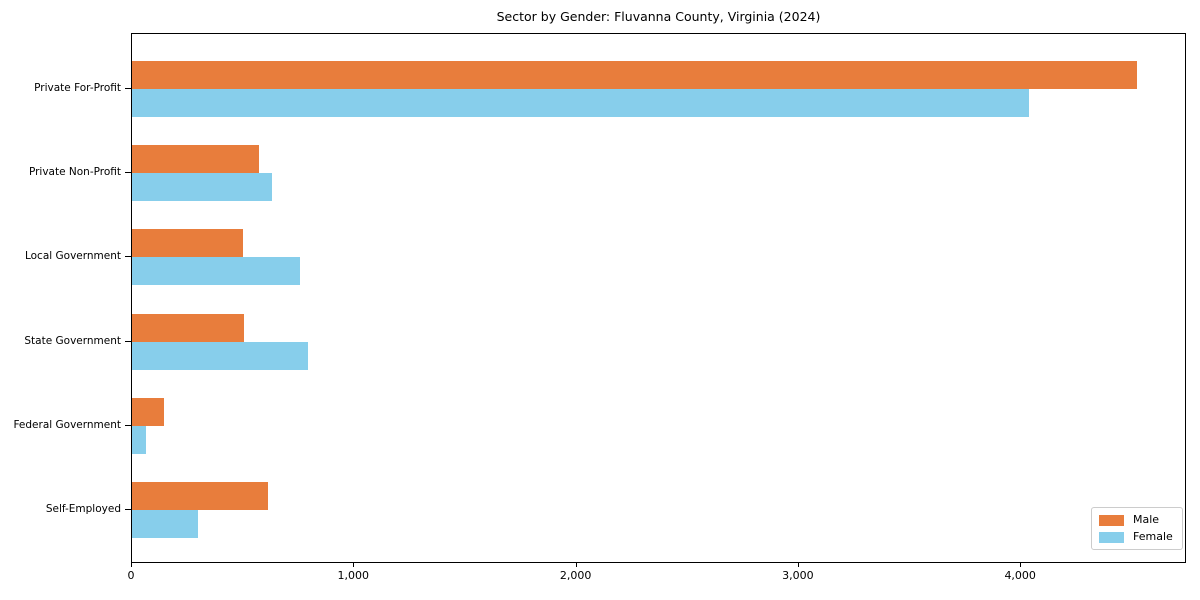 The height and width of the screenshot is (600, 1200). What do you see at coordinates (188, 327) in the screenshot?
I see `bar-male-state-government` at bounding box center [188, 327].